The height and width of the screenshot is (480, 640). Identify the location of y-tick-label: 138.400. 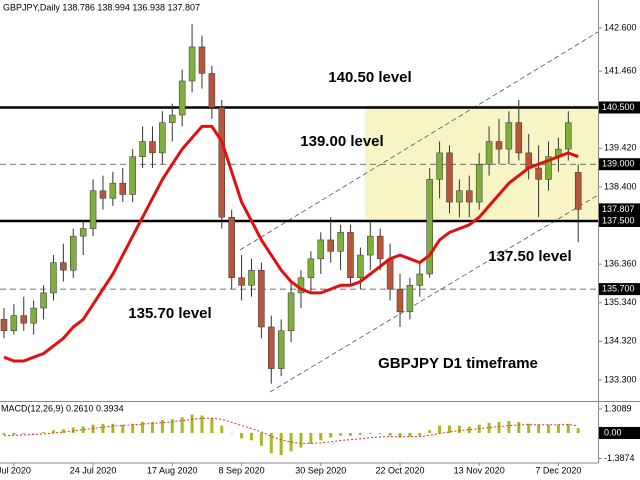
(620, 186).